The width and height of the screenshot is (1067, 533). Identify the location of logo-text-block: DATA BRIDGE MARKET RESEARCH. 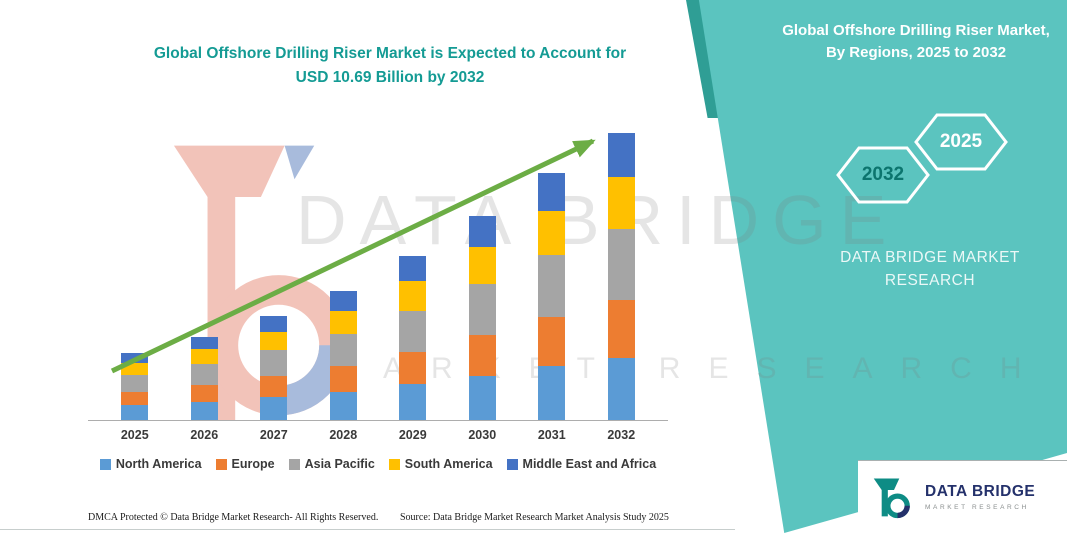
(980, 497).